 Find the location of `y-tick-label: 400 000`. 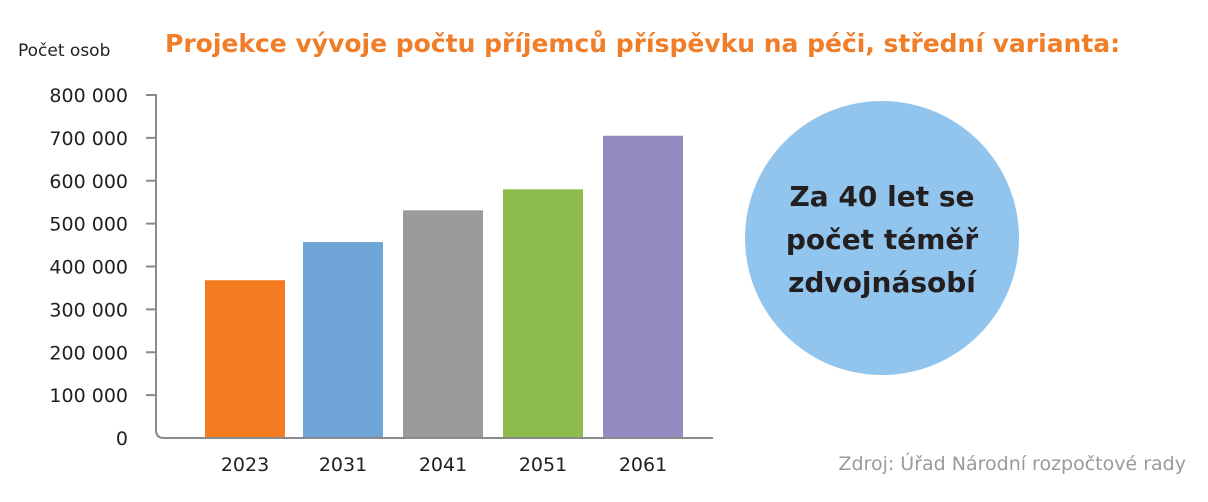

y-tick-label: 400 000 is located at coordinates (88, 268).